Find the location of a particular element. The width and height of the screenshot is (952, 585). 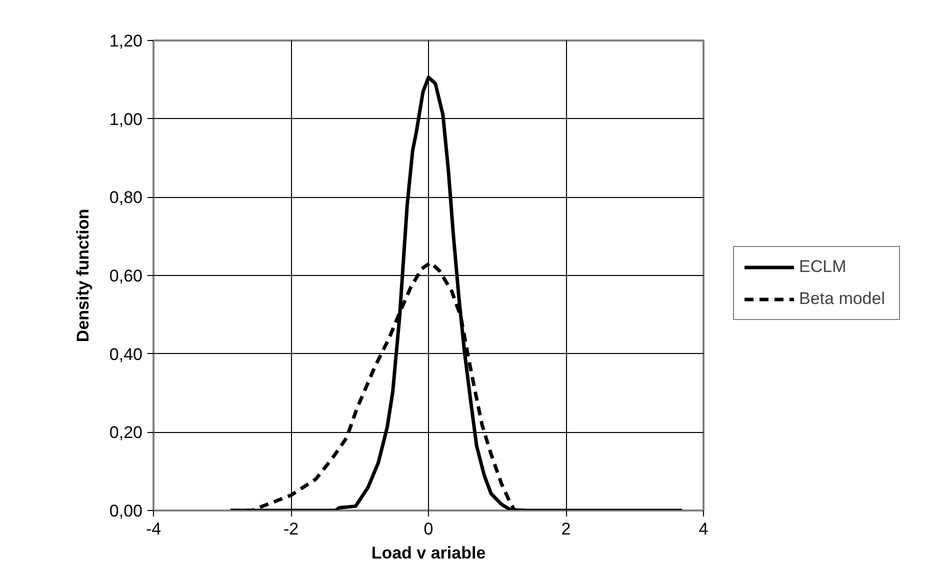

y-tick-label: 0,00 is located at coordinates (126, 511).